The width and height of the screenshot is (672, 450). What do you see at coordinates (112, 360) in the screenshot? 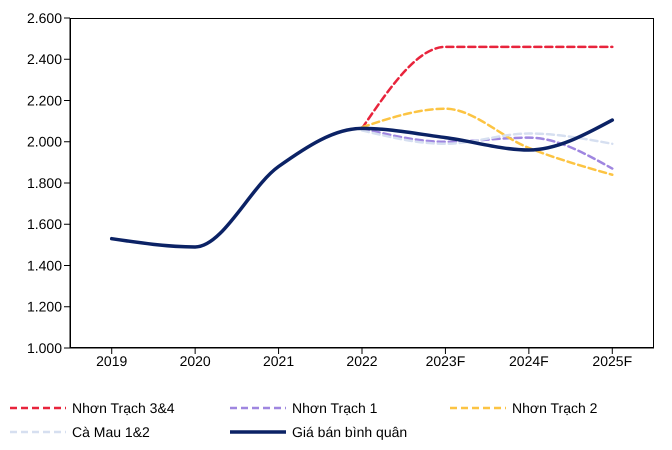
I see `x-tick-label: 2019` at bounding box center [112, 360].